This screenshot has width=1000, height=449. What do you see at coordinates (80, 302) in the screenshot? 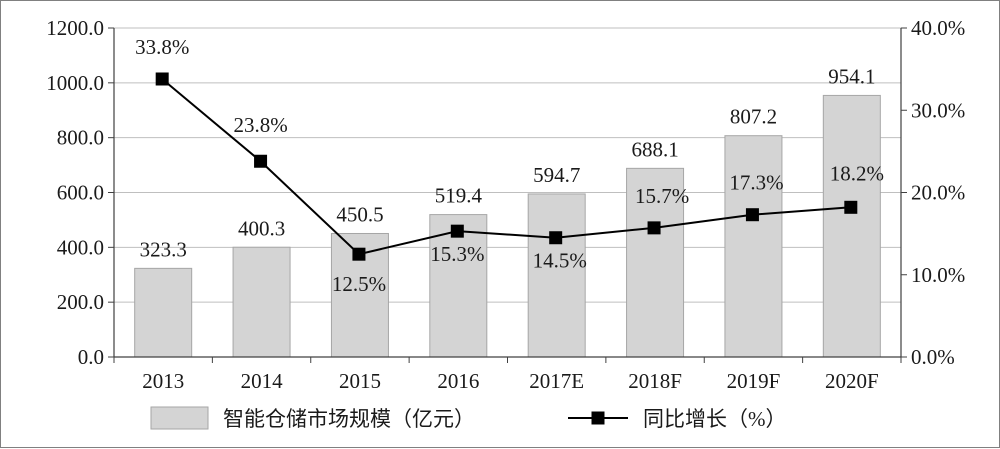
I see `y-left-tick-label: 200.0` at bounding box center [80, 302].